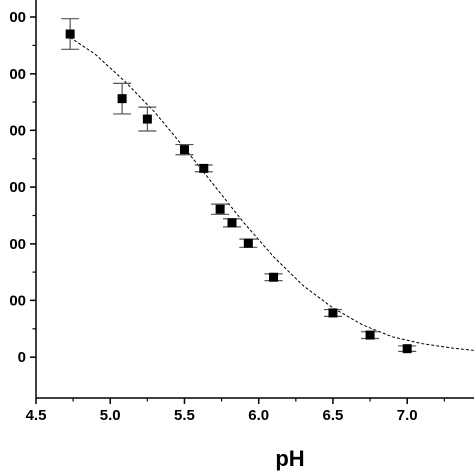  What do you see at coordinates (289, 458) in the screenshot?
I see `x-axis-title: pH` at bounding box center [289, 458].